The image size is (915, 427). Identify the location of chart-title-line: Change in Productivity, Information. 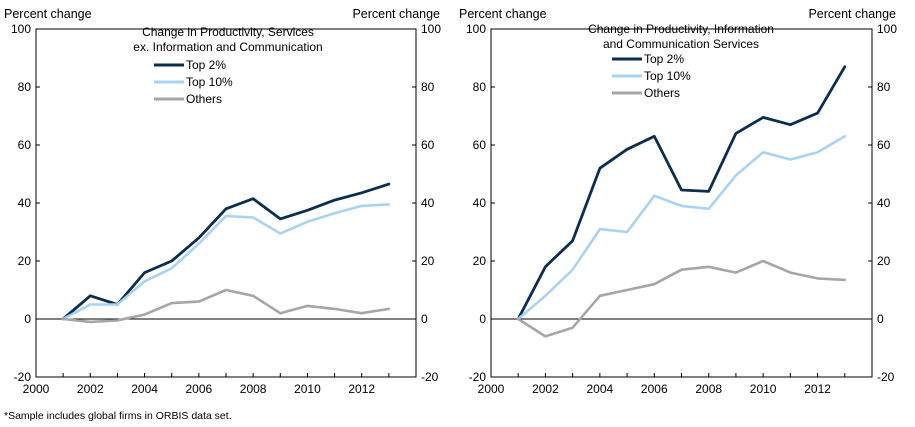
(681, 29).